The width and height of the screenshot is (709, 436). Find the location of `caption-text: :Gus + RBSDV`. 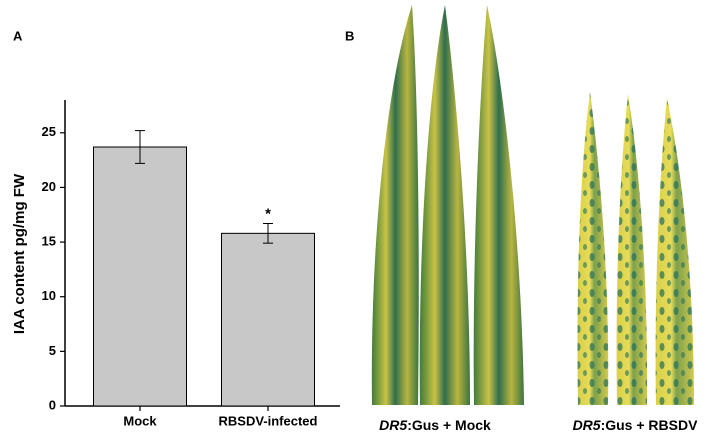

caption-text: :Gus + RBSDV is located at coordinates (650, 425).